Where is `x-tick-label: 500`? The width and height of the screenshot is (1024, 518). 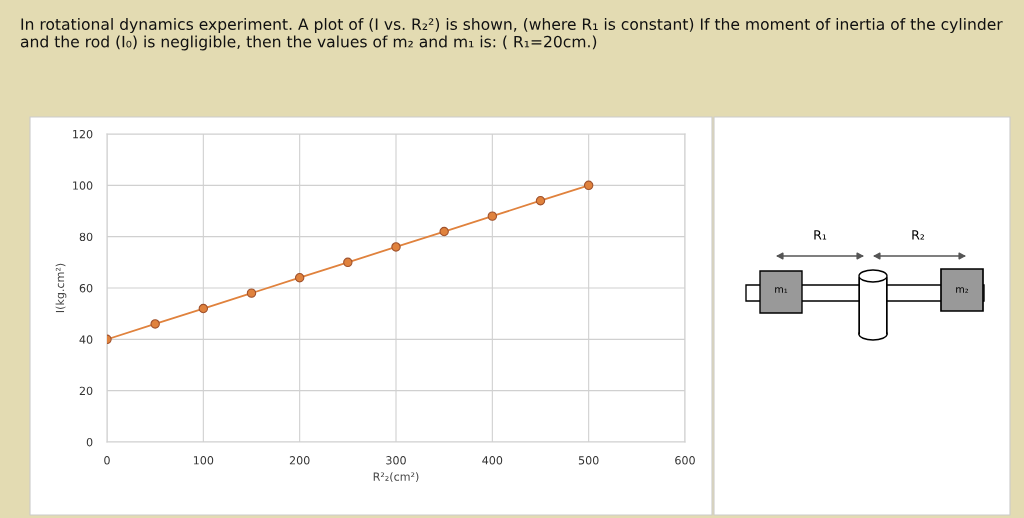
x-tick-label: 500 is located at coordinates (588, 460).